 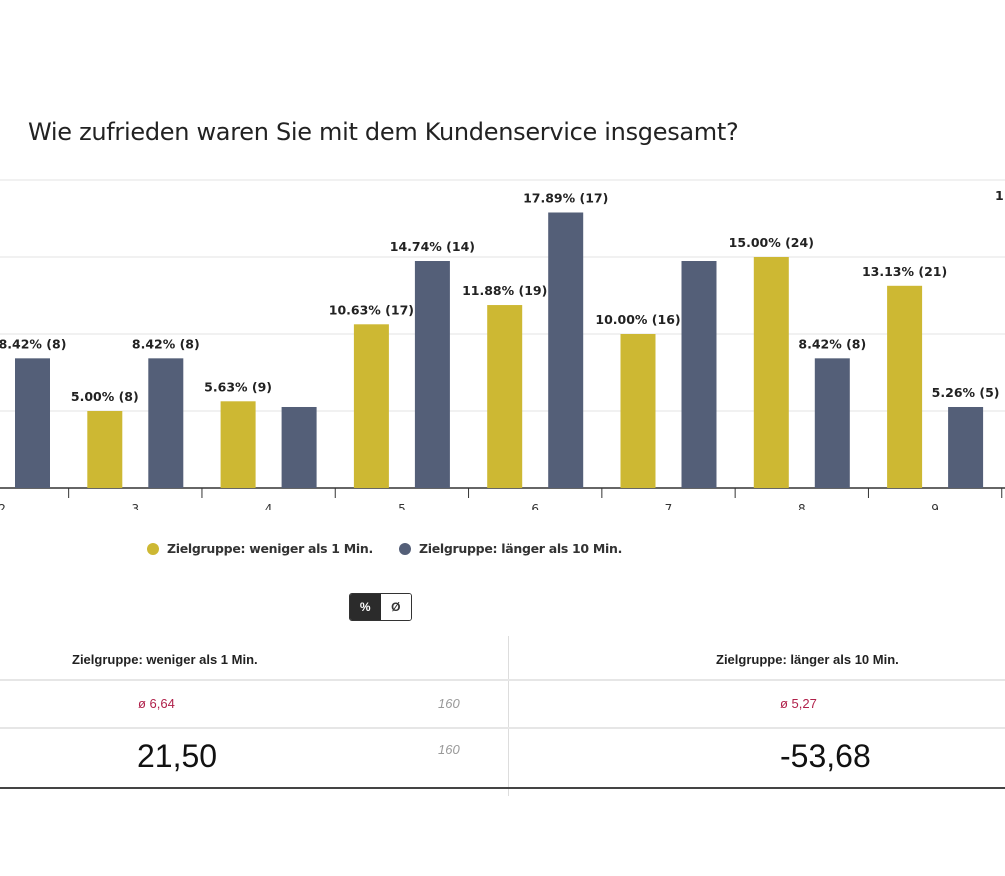 What do you see at coordinates (802, 506) in the screenshot?
I see `x-tick-label: 8` at bounding box center [802, 506].